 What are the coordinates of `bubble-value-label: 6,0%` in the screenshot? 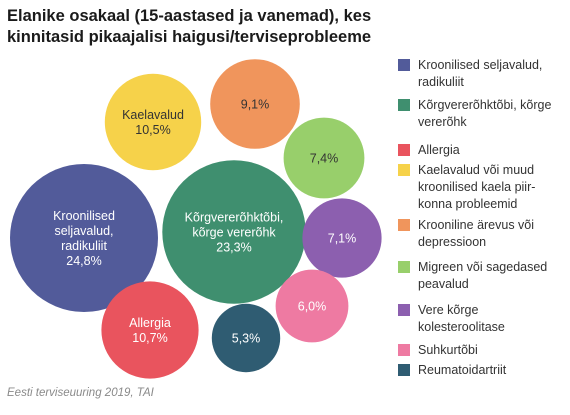 It's located at (312, 307).